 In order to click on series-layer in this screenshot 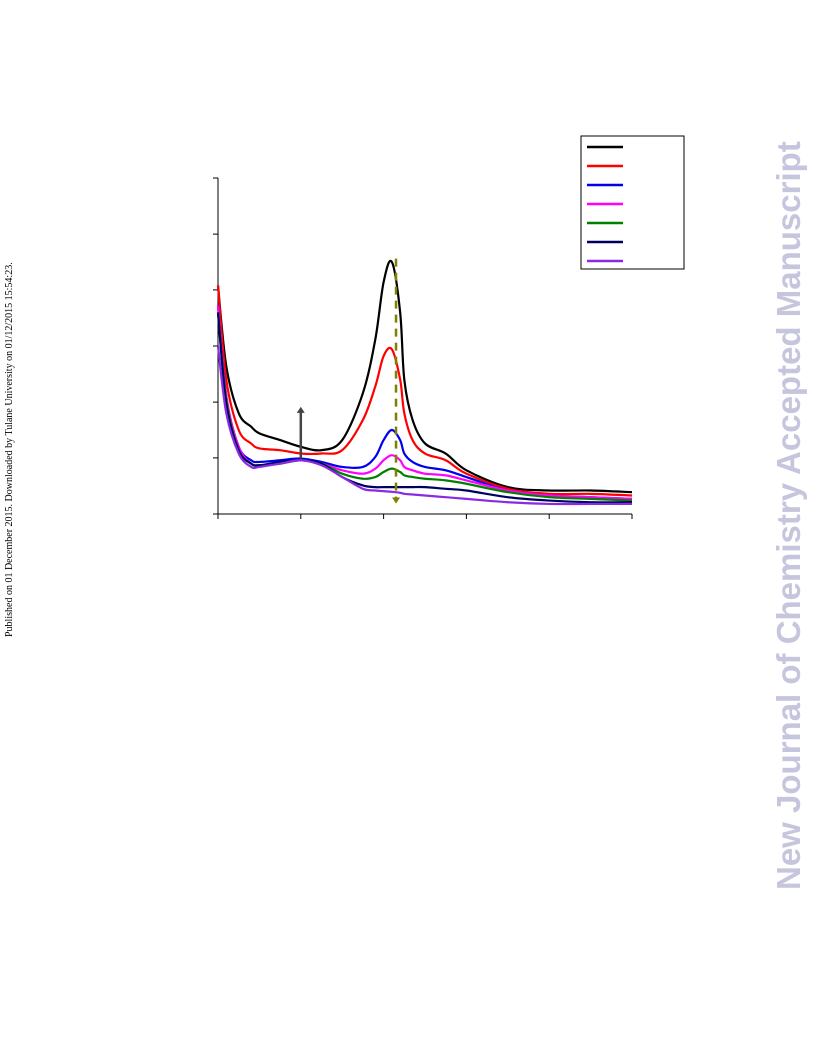, I will do `click(424, 382)`.